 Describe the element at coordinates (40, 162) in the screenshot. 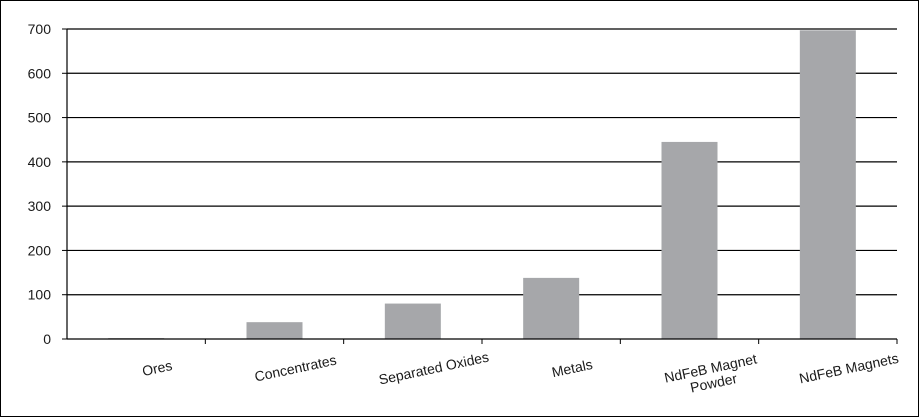

I see `y-tick-label: 400` at that location.